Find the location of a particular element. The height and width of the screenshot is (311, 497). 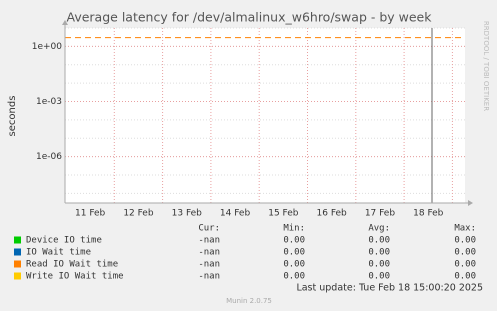

legend-name: Device IO time is located at coordinates (64, 241).